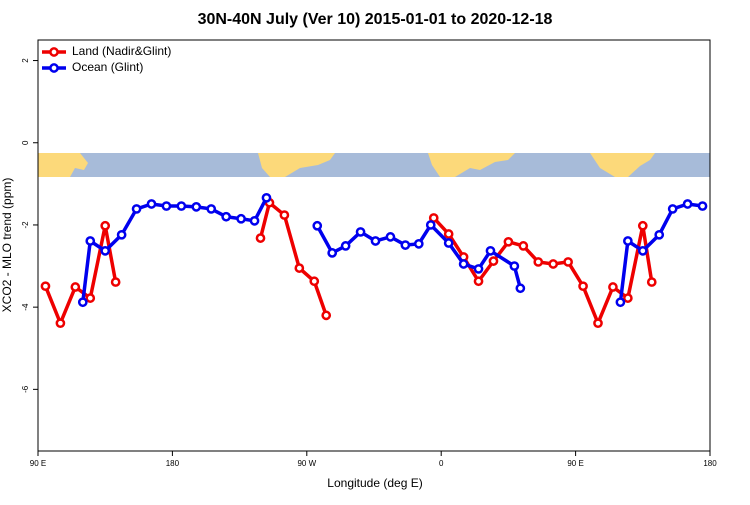 This screenshot has width=750, height=505. I want to click on legend-label: Ocean (Glint), so click(107, 67).